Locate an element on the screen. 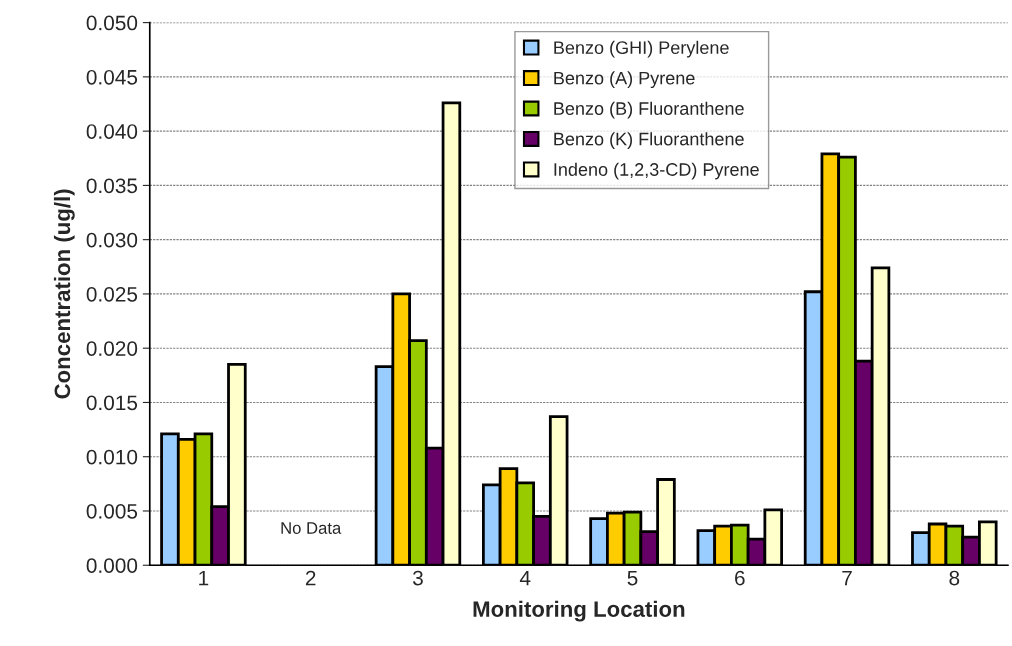  x-tick-label: 4 is located at coordinates (525, 578).